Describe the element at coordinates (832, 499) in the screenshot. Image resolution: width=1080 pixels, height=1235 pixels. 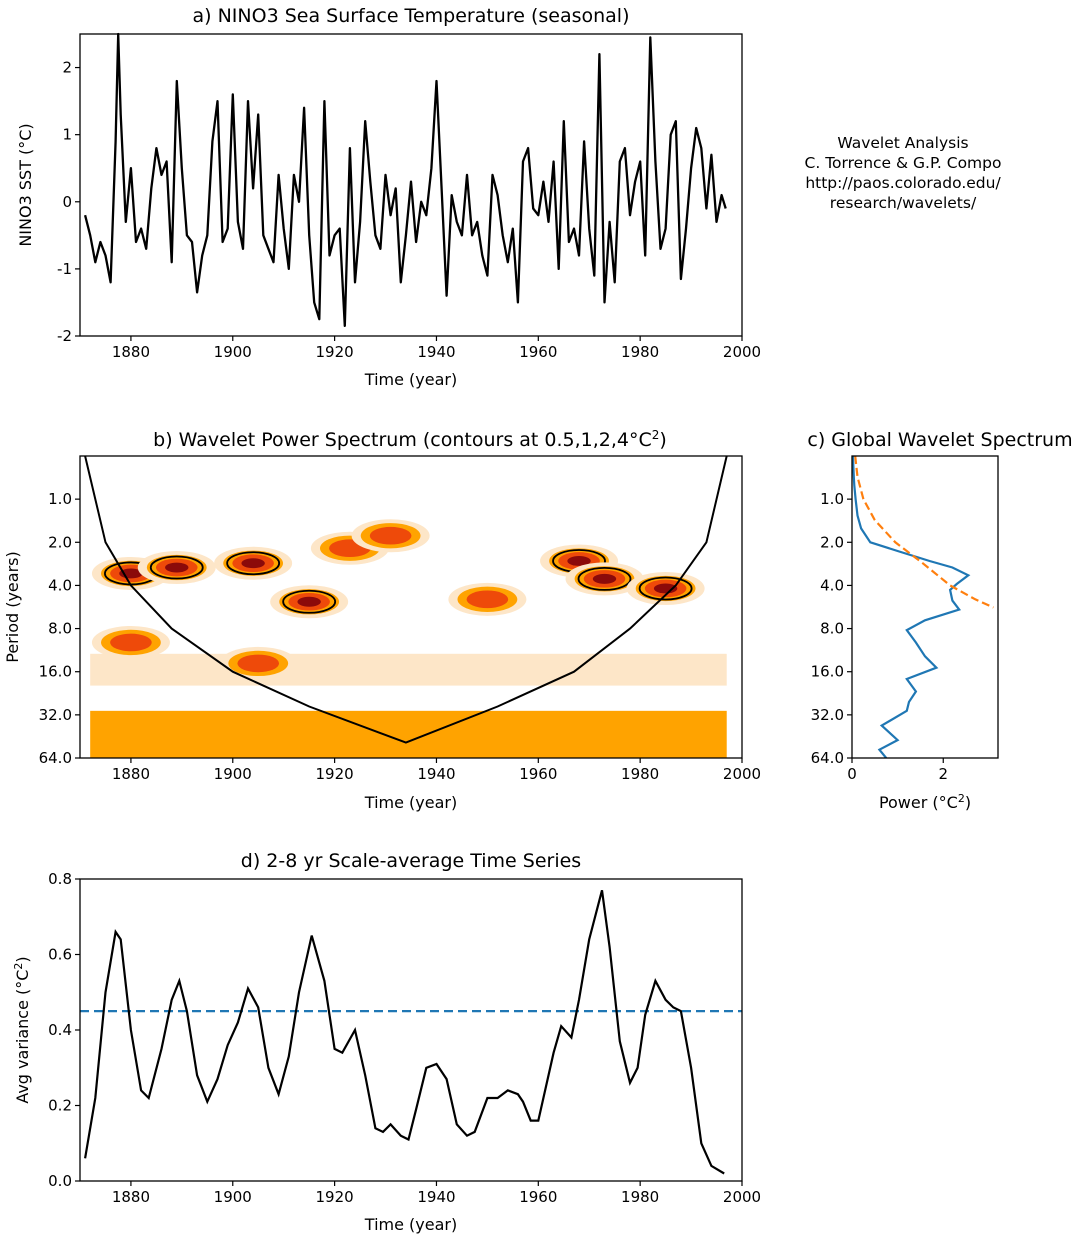
I see `panel-c-y-tick-label: 1.0` at that location.